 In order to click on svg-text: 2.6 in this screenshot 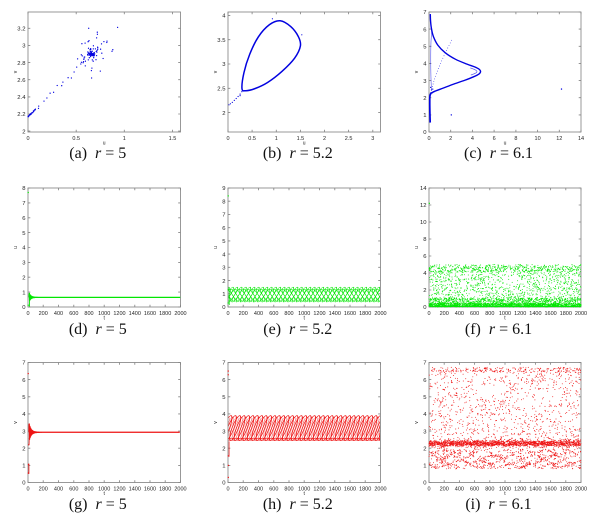, I will do `click(21, 81)`.